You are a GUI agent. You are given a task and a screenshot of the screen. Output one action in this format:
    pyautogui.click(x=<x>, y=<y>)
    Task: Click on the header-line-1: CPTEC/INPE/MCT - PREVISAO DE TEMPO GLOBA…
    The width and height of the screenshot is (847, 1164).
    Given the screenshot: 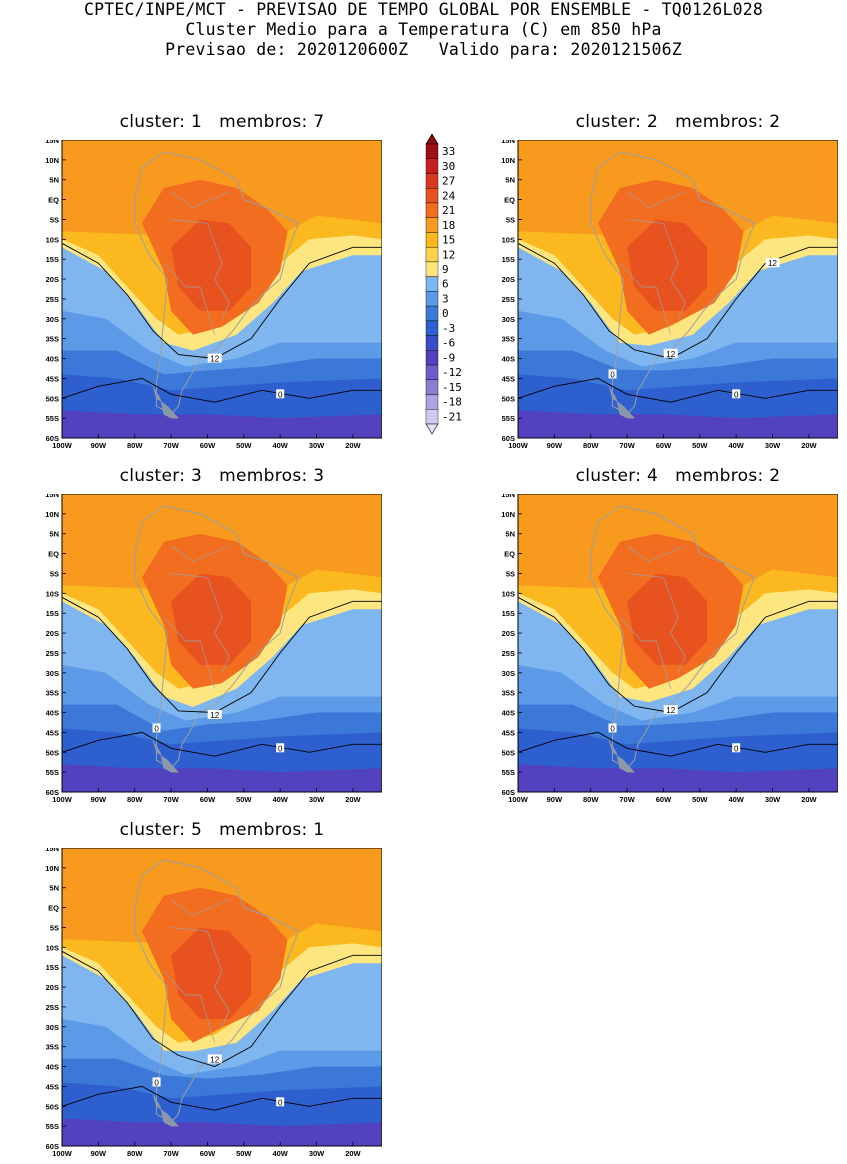 What is the action you would take?
    pyautogui.click(x=423, y=9)
    